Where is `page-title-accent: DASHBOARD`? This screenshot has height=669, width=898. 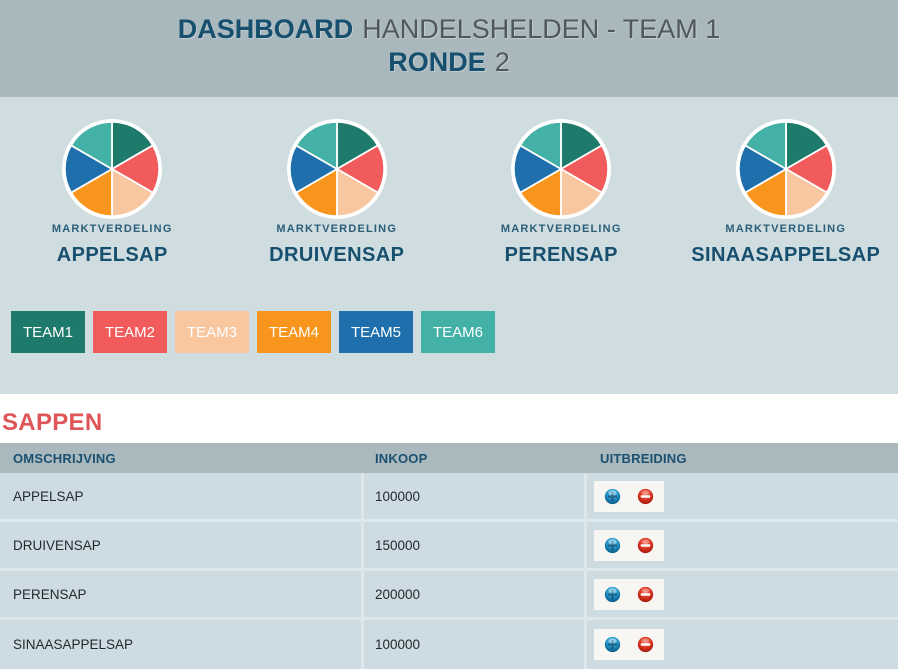 page-title-accent: DASHBOARD is located at coordinates (265, 29).